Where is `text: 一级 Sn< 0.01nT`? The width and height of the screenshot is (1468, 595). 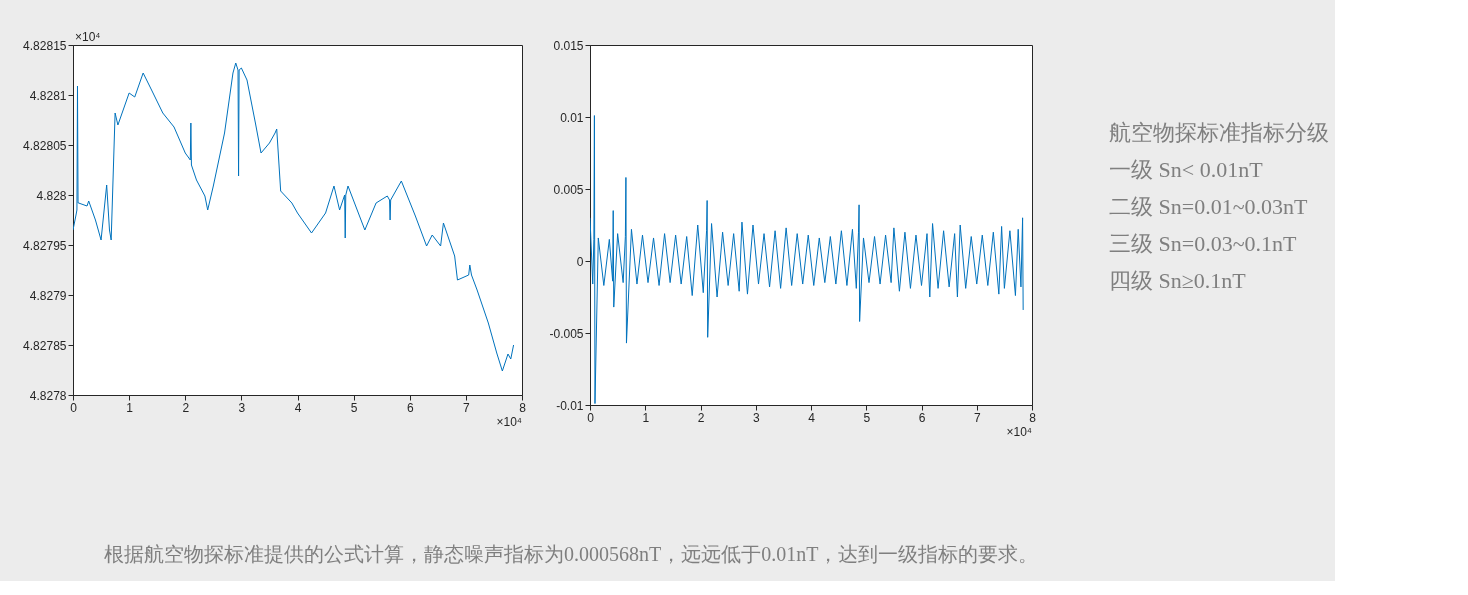
text: 一级 Sn< 0.01nT is located at coordinates (1186, 170).